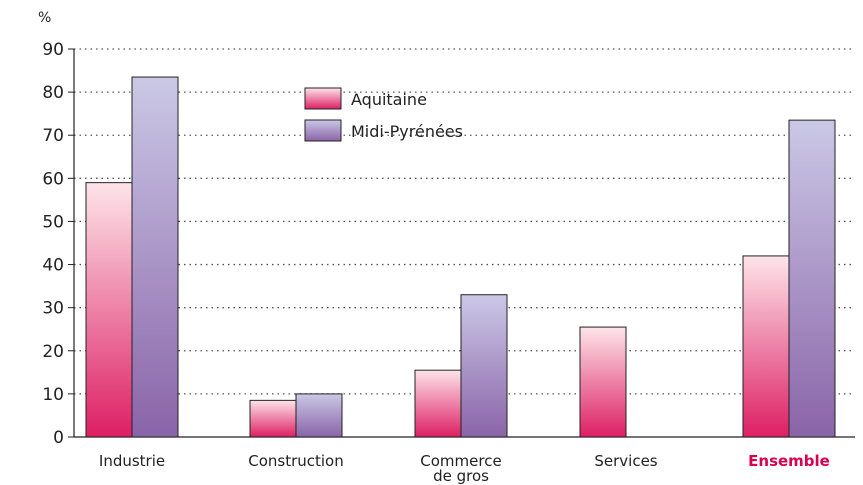 This screenshot has height=485, width=863. I want to click on y-tick-label: 80, so click(53, 93).